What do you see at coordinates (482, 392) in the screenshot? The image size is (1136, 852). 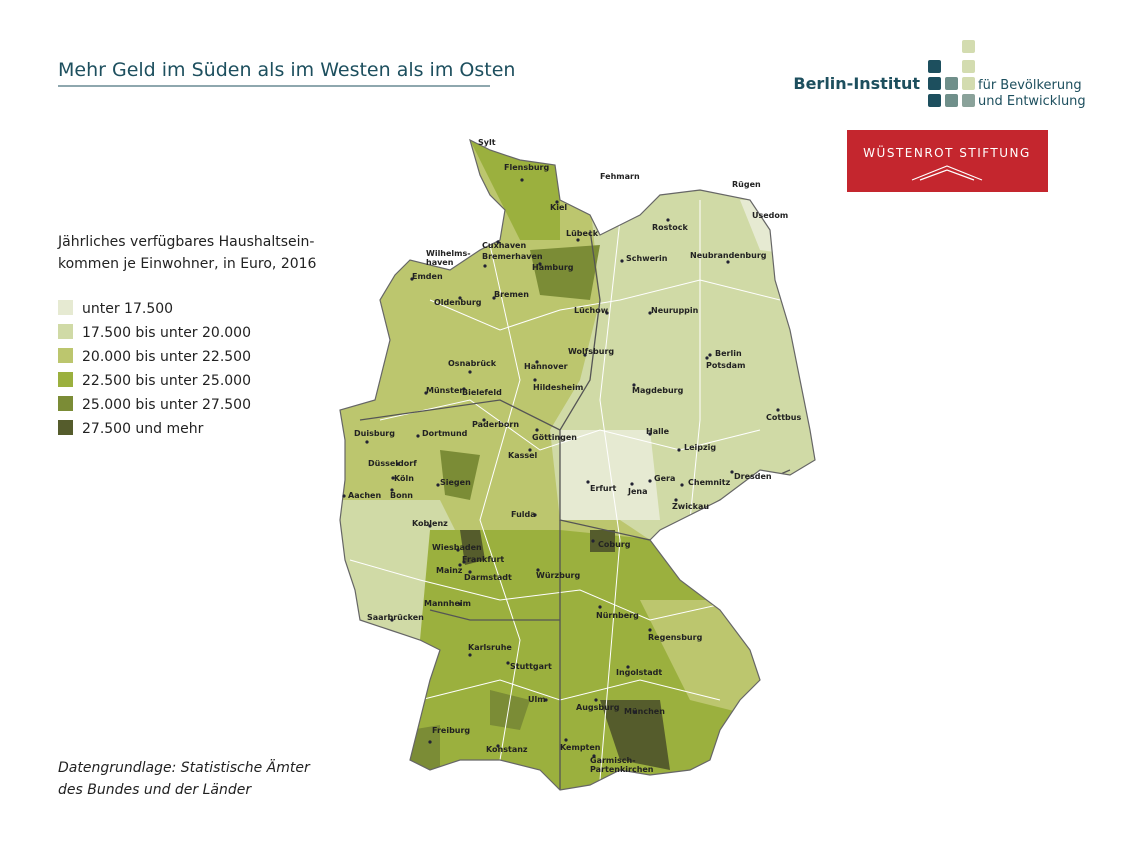 I see `city-label: Bielefeld` at bounding box center [482, 392].